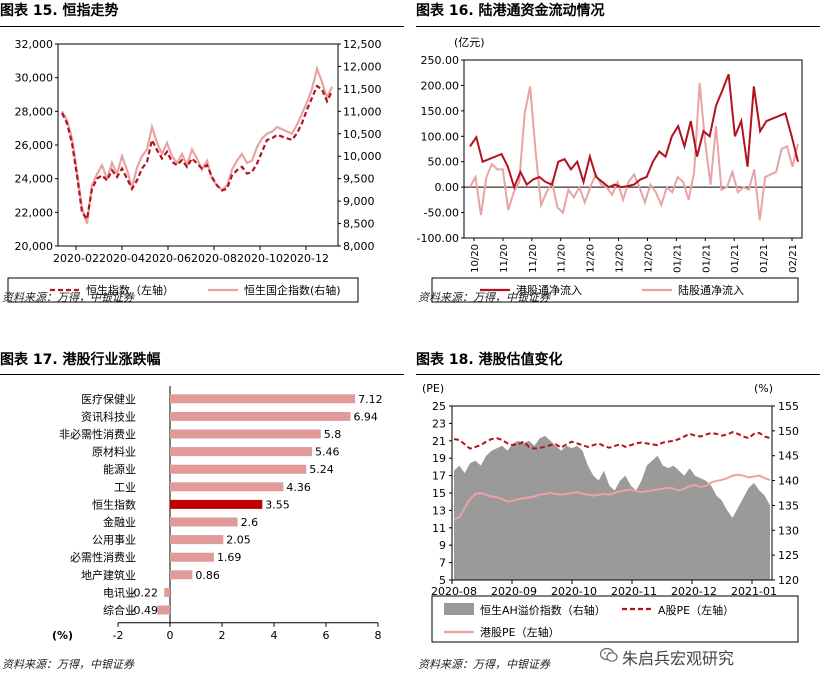 Image resolution: width=825 pixels, height=689 pixels. Describe the element at coordinates (788, 505) in the screenshot. I see `y-right-tick-label: 135` at that location.